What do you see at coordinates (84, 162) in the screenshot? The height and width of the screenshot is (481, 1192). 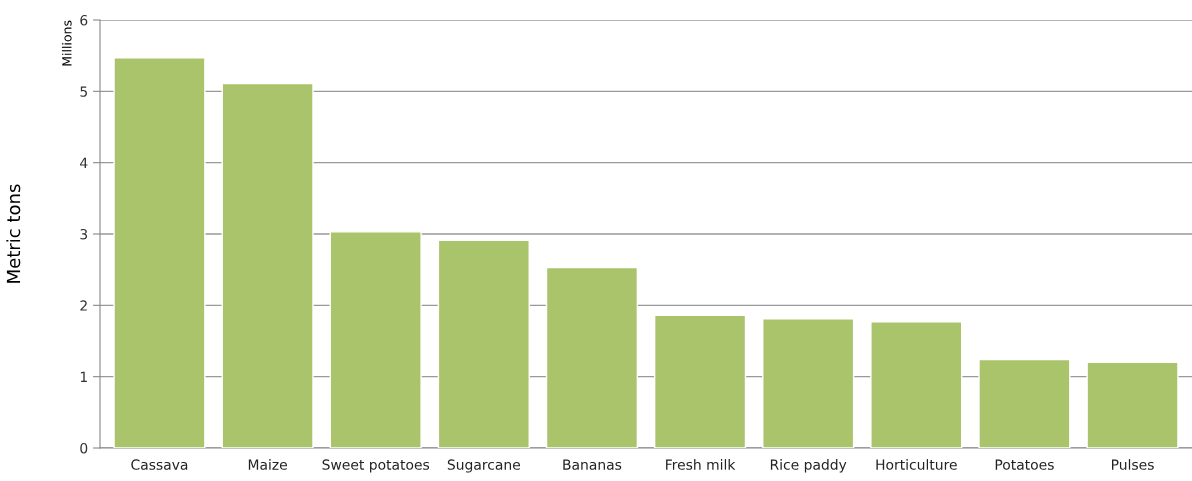 I see `y-tick-label: 4` at bounding box center [84, 162].